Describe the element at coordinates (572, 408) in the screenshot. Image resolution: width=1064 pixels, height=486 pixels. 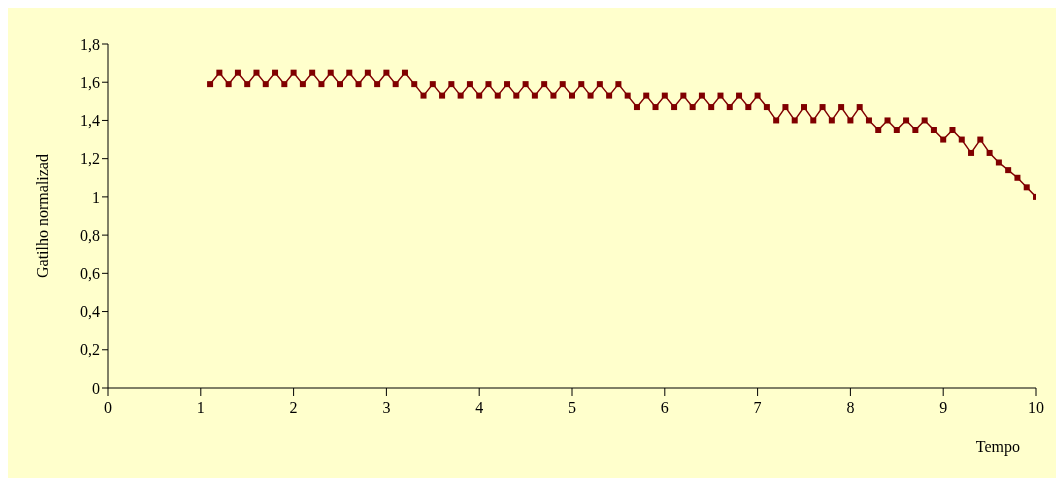
I see `x-tick-label: 5` at that location.